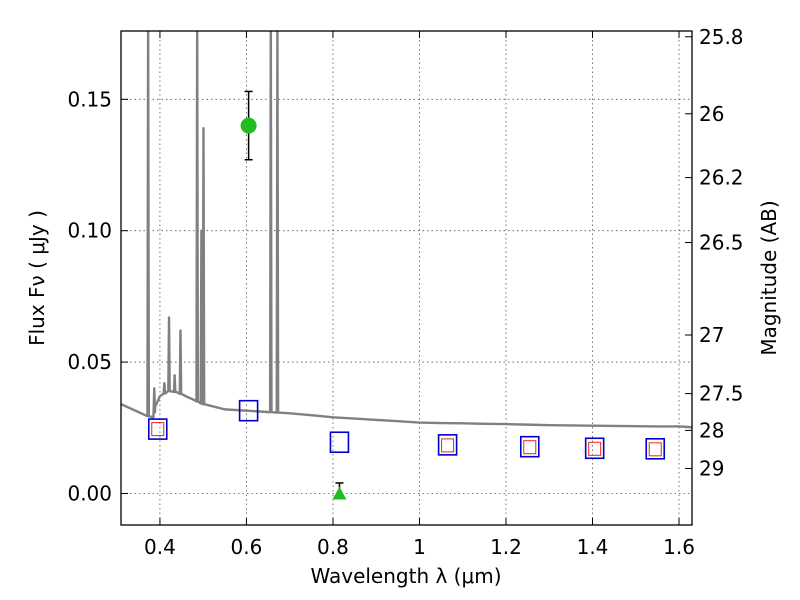 The image size is (800, 600). I want to click on y-tick-label-right-7: 29, so click(711, 469).